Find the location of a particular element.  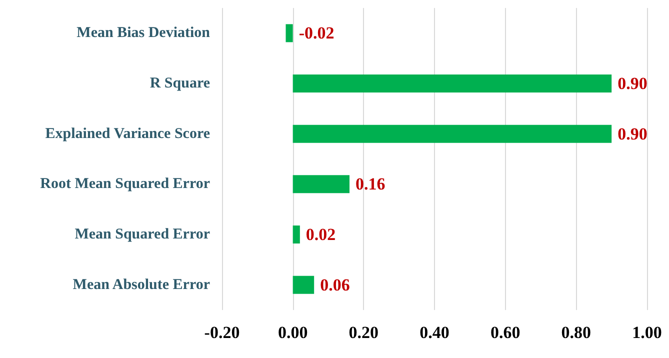

y-tick-label: Root Mean Squared Error is located at coordinates (125, 184).